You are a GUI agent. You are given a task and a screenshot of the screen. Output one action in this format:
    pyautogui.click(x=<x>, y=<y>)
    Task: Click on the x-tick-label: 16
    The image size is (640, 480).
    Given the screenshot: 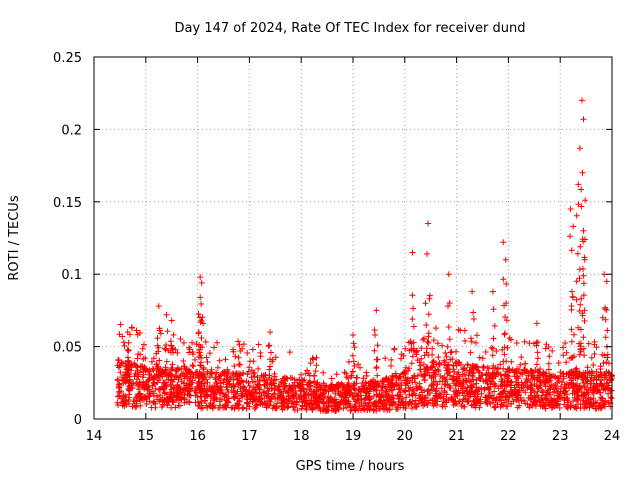 What is the action you would take?
    pyautogui.click(x=197, y=436)
    